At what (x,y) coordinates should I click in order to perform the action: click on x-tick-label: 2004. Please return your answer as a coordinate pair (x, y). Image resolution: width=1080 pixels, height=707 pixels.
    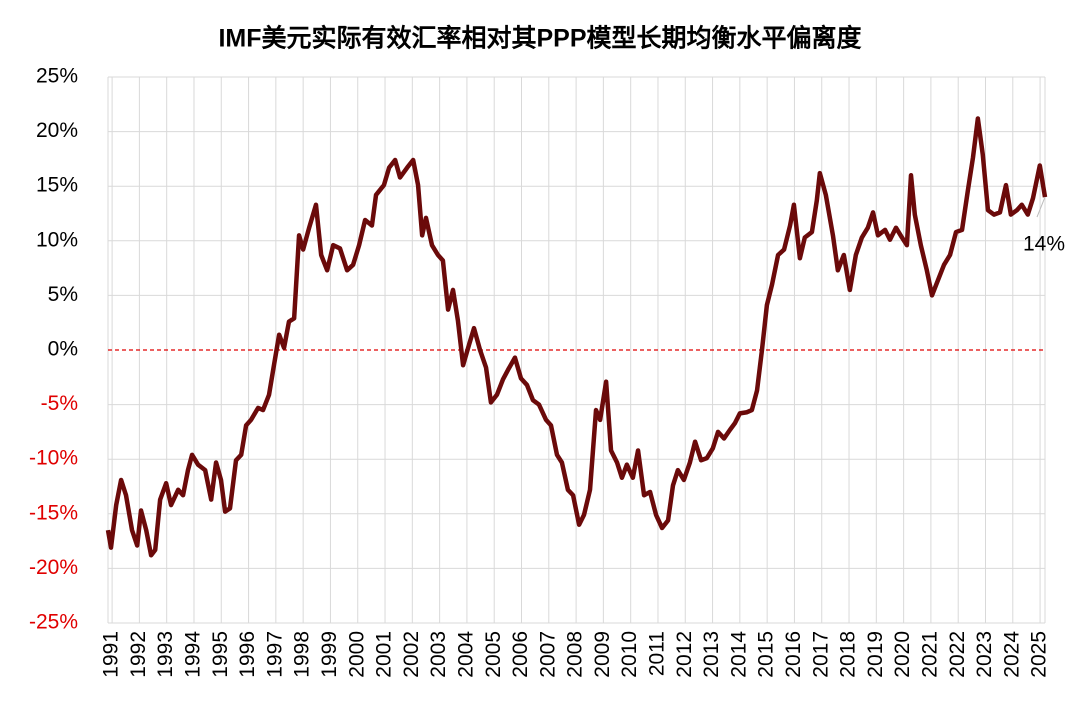
    Looking at the image, I should click on (465, 654).